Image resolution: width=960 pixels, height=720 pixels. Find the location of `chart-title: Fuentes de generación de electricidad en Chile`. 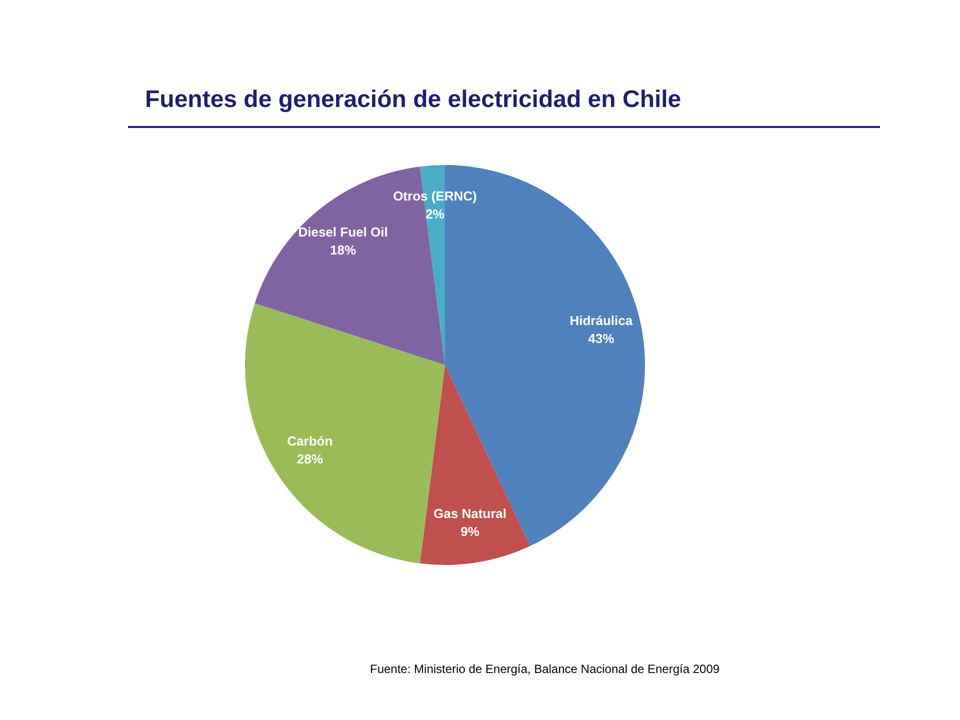

chart-title: Fuentes de generación de electricidad en Chile is located at coordinates (413, 100).